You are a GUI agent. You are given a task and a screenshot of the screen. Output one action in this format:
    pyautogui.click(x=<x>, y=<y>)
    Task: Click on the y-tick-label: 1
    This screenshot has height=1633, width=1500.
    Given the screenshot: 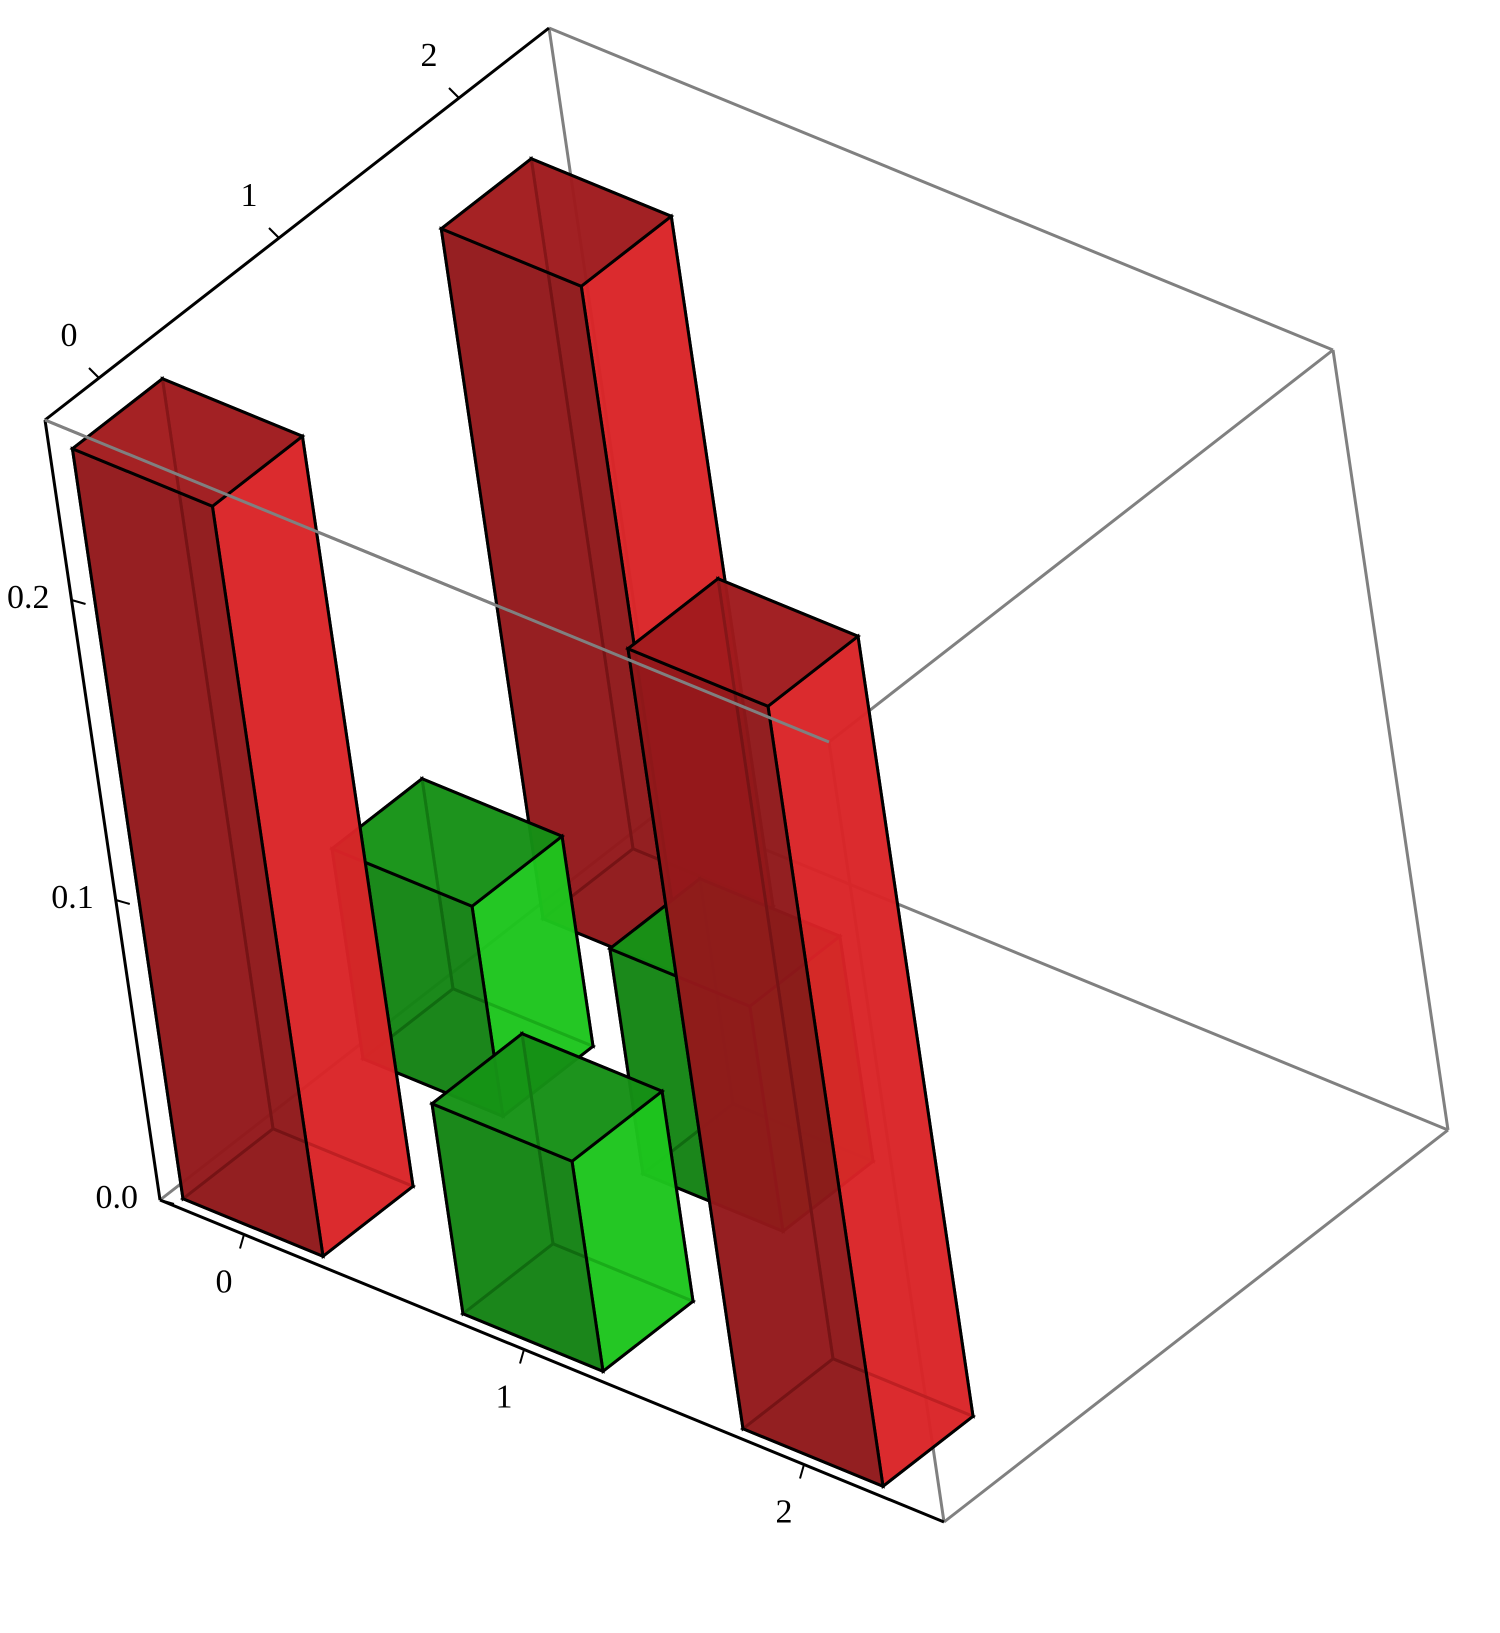 What is the action you would take?
    pyautogui.click(x=249, y=195)
    